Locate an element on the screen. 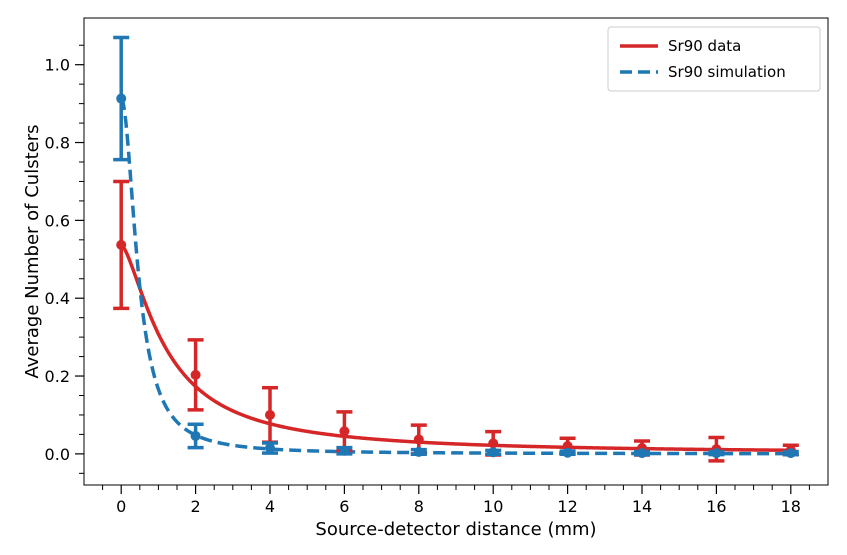  y-tick-label-0.8: 0.8 is located at coordinates (57, 143).